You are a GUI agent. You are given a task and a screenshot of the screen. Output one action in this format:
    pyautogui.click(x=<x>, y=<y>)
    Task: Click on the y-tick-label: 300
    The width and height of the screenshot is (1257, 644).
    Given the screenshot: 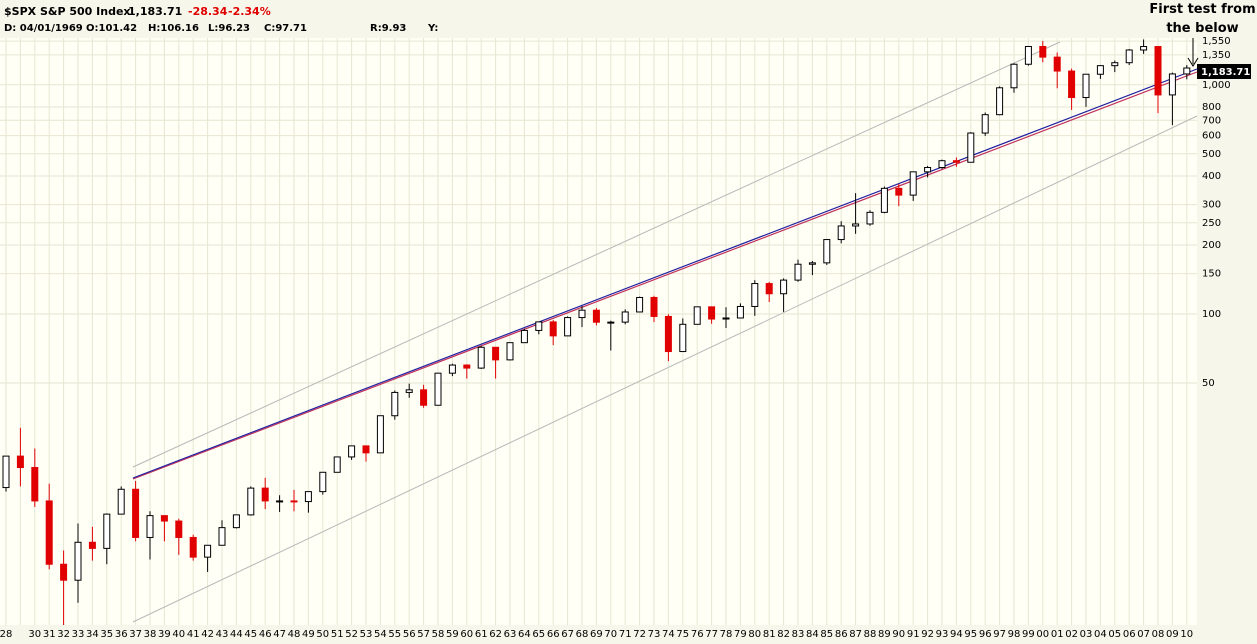 What is the action you would take?
    pyautogui.click(x=1211, y=205)
    